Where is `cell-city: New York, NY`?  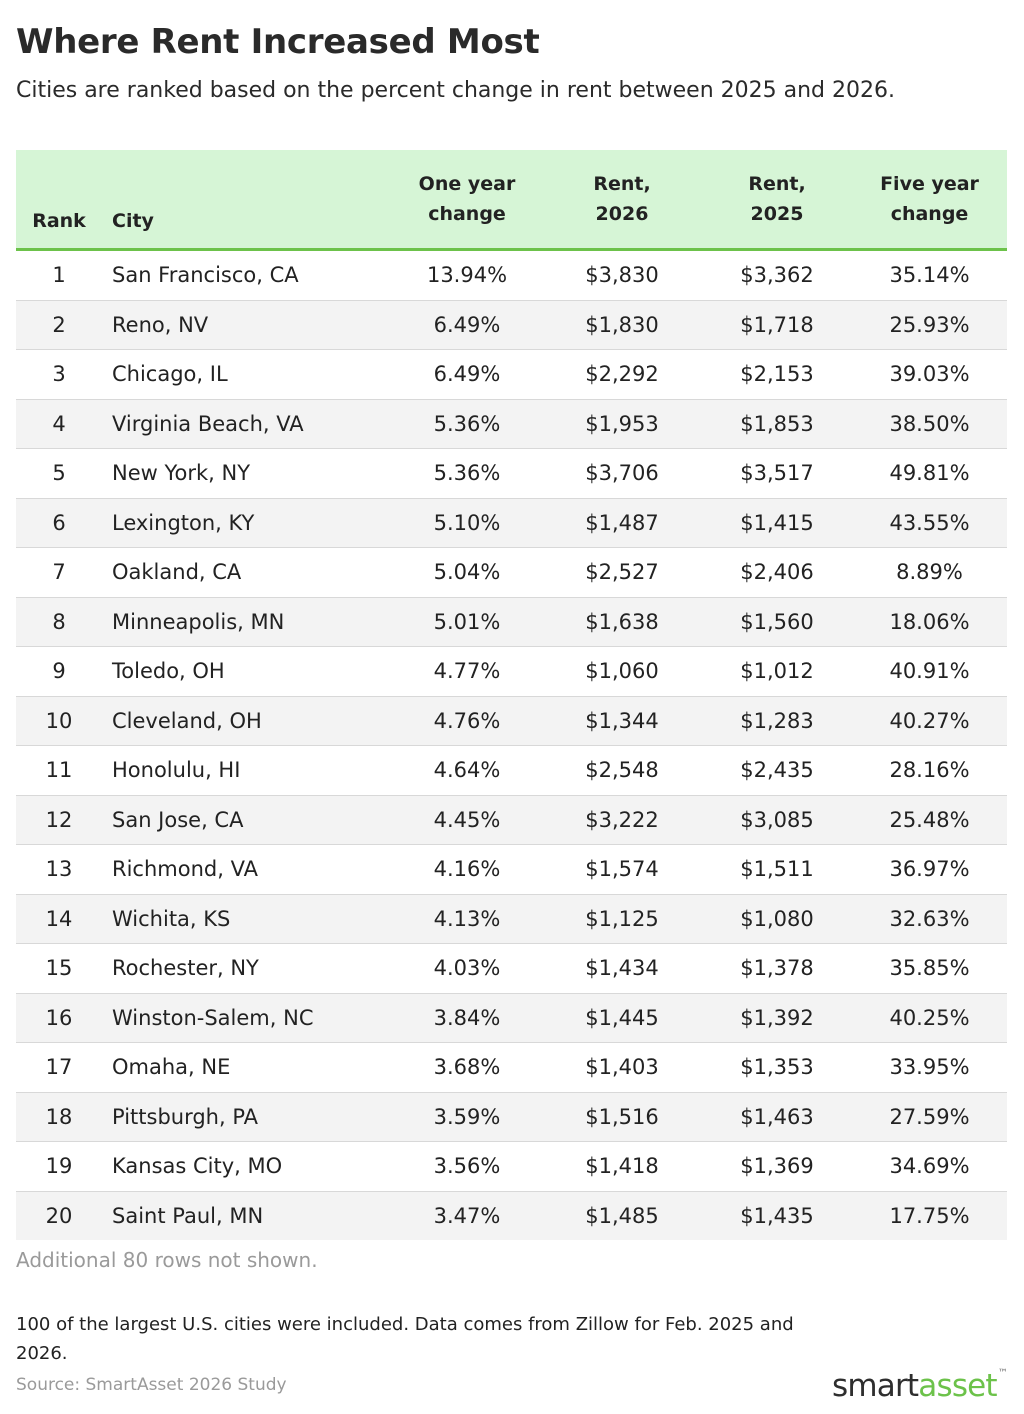
cell-city: New York, NY is located at coordinates (247, 473).